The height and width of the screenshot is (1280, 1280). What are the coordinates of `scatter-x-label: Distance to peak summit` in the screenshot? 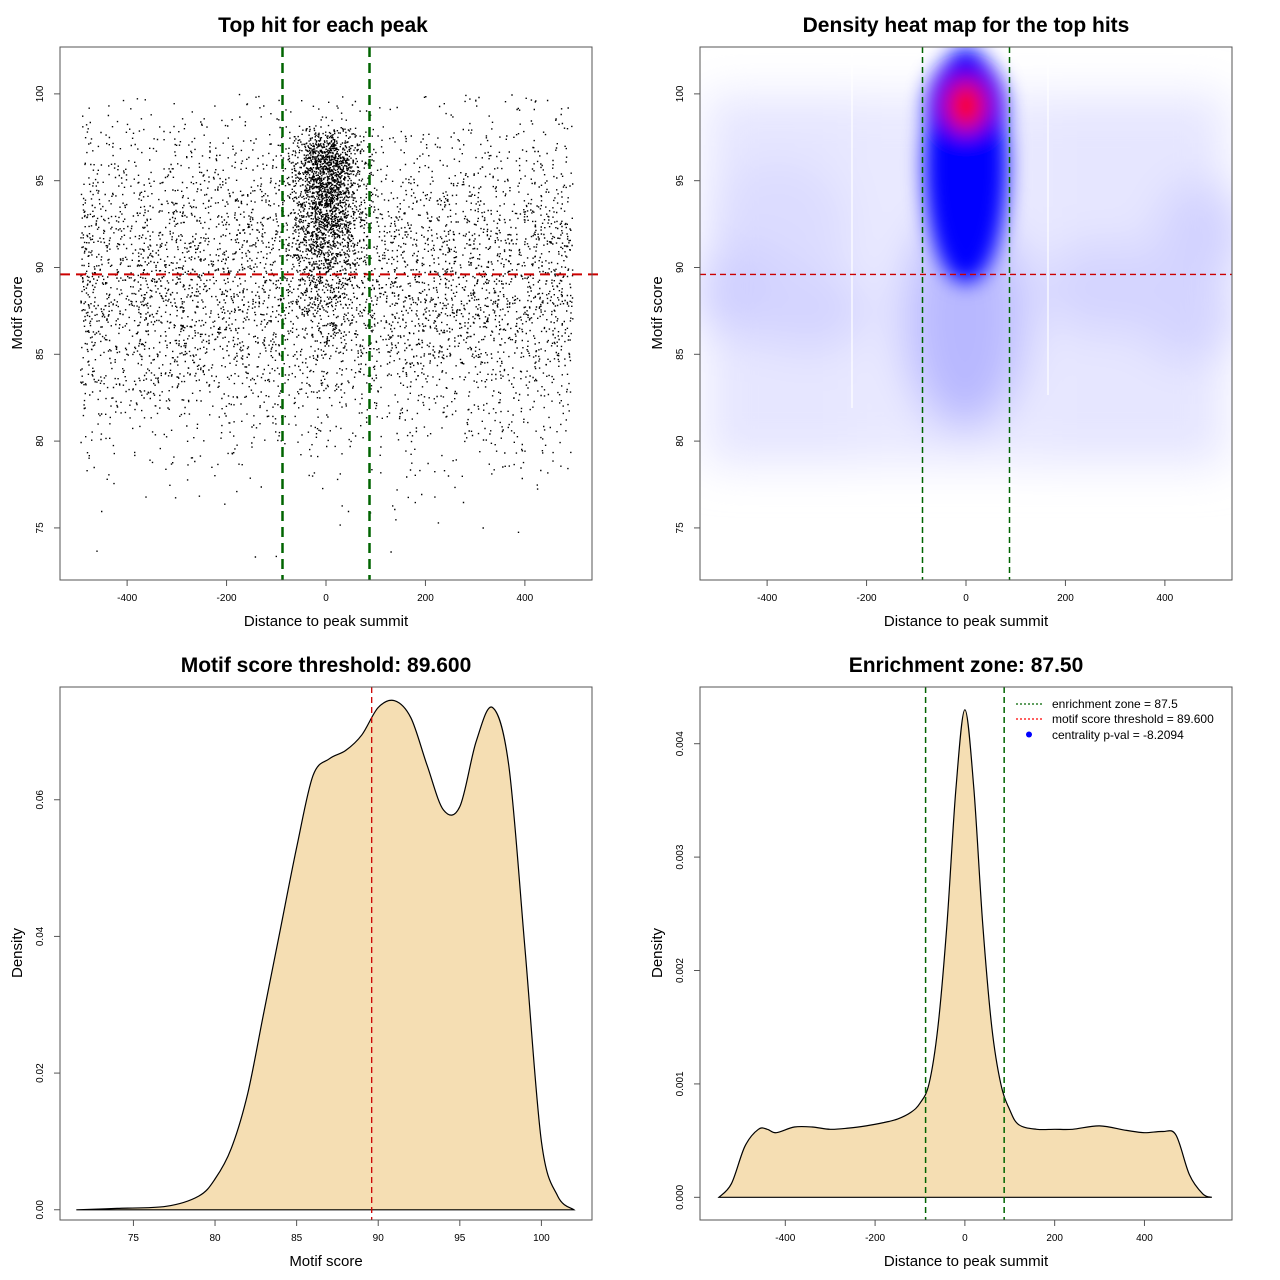 It's located at (326, 621).